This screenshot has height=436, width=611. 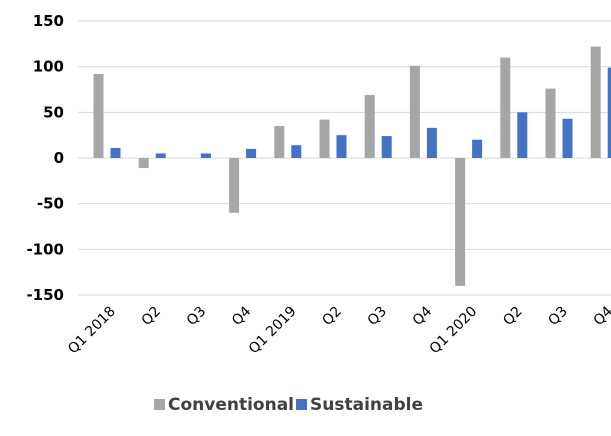 I want to click on legend-label-conventional: Conventional, so click(x=231, y=405).